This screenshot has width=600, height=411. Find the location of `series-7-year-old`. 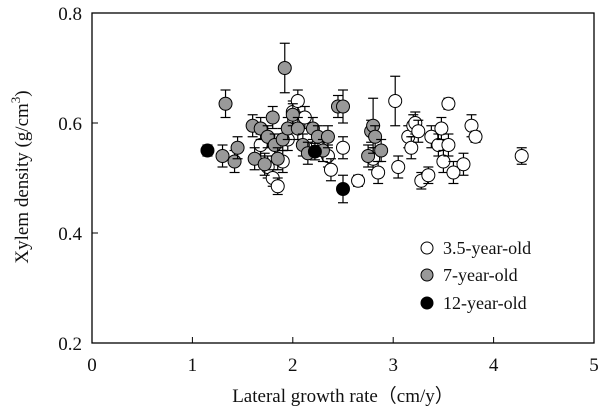

series-7-year-old is located at coordinates (302, 109).